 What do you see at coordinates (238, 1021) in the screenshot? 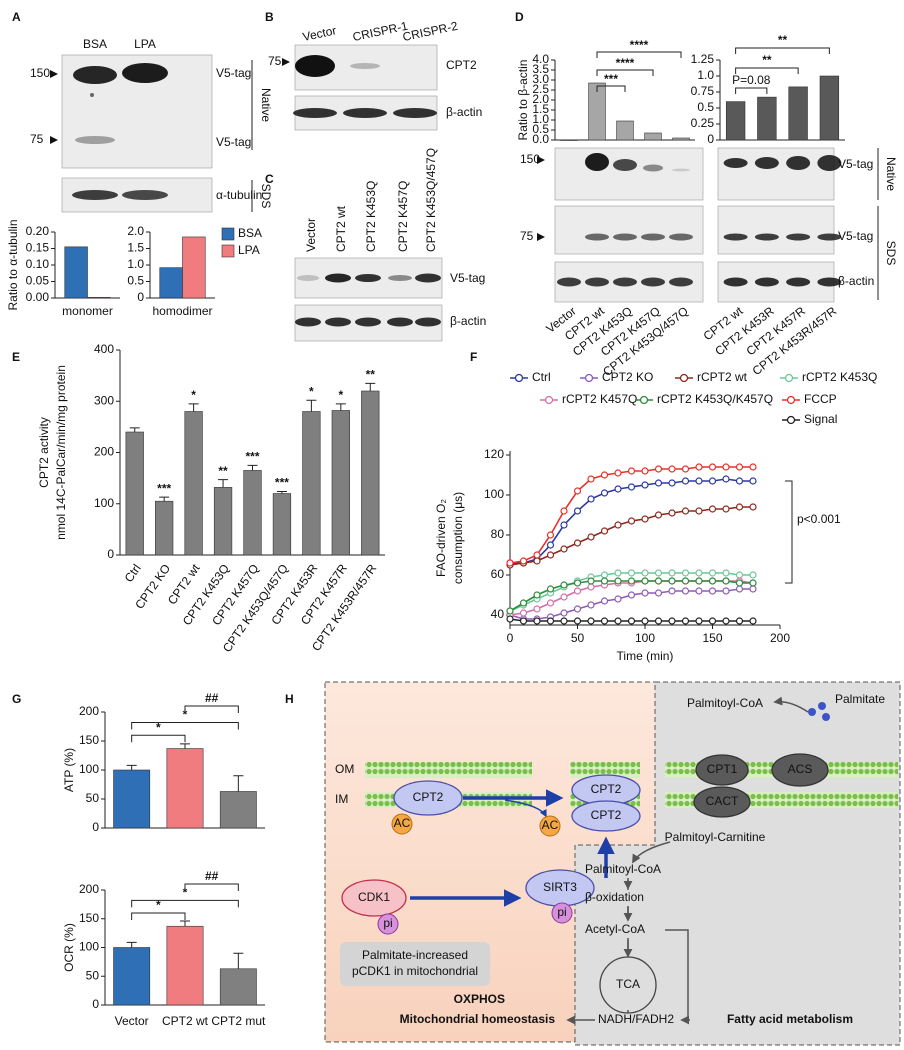
I see `x-tick-label: CPT2 mut` at bounding box center [238, 1021].